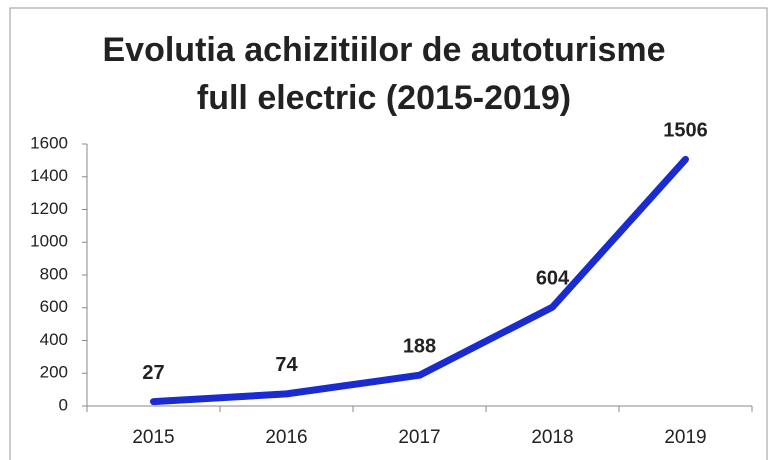 The image size is (768, 460). What do you see at coordinates (153, 373) in the screenshot?
I see `data-label: 27` at bounding box center [153, 373].